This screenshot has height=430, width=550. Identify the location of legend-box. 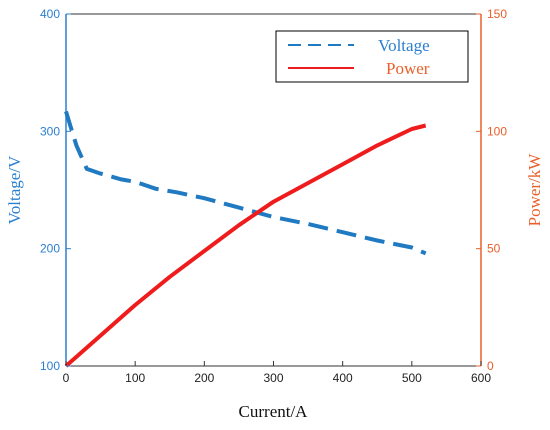
(372, 56).